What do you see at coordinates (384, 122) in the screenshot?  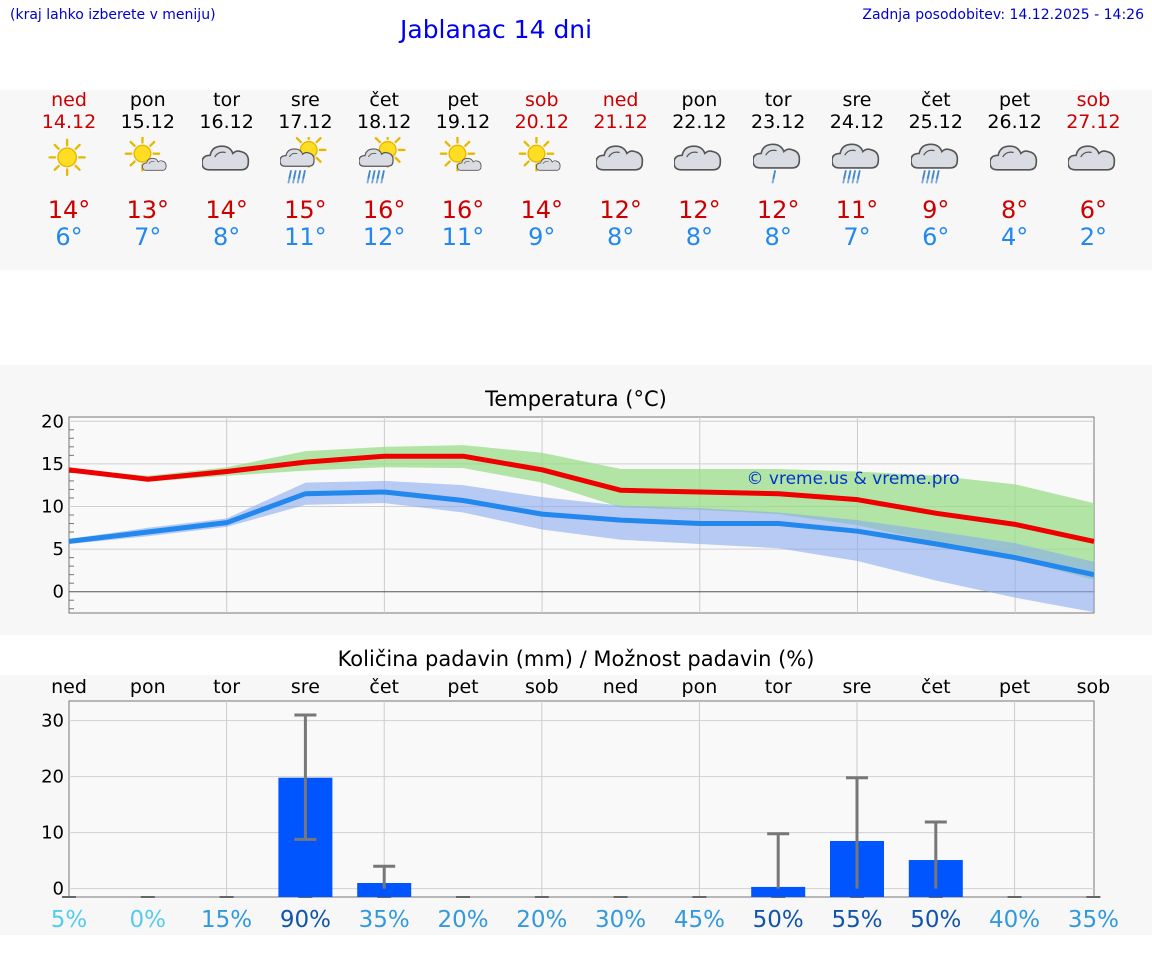 I see `day-date: 18.12` at bounding box center [384, 122].